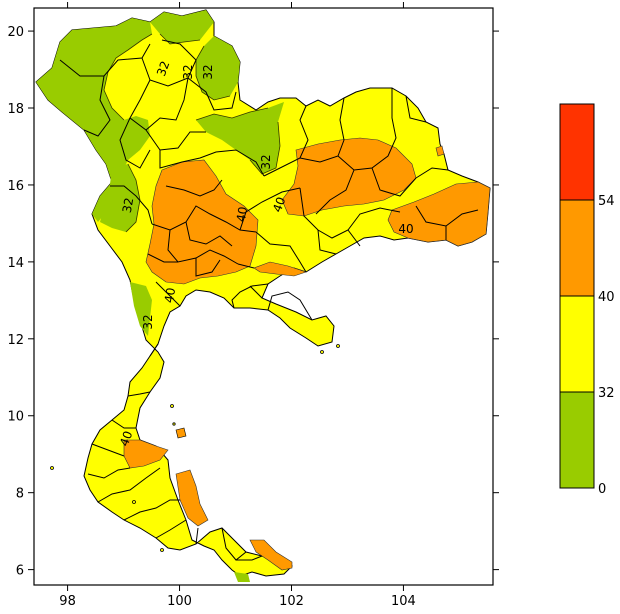  I want to click on legend-label: 32, so click(606, 393).